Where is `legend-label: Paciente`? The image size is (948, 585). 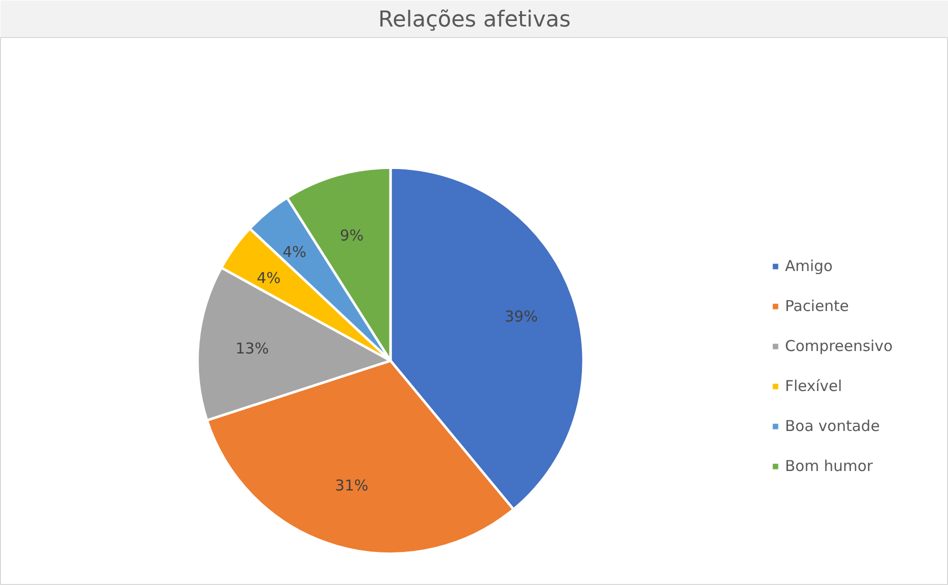 legend-label: Paciente is located at coordinates (817, 306).